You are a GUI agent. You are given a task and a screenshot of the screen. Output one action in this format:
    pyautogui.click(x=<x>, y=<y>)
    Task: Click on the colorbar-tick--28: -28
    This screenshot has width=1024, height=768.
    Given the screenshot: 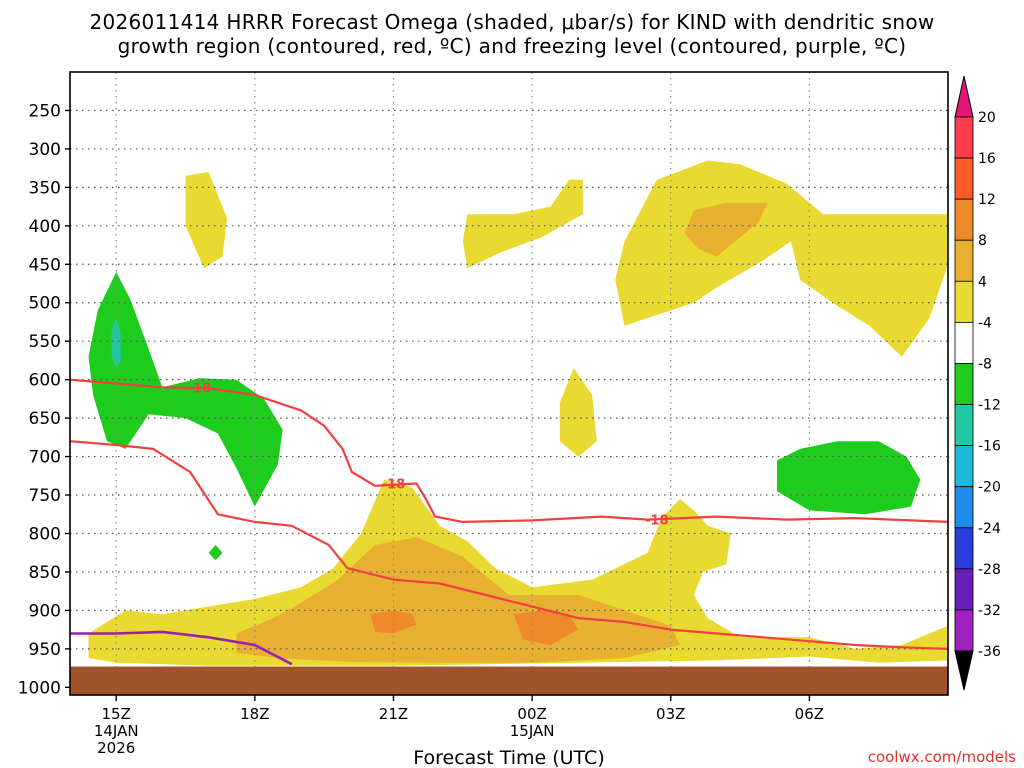 What is the action you would take?
    pyautogui.click(x=989, y=570)
    